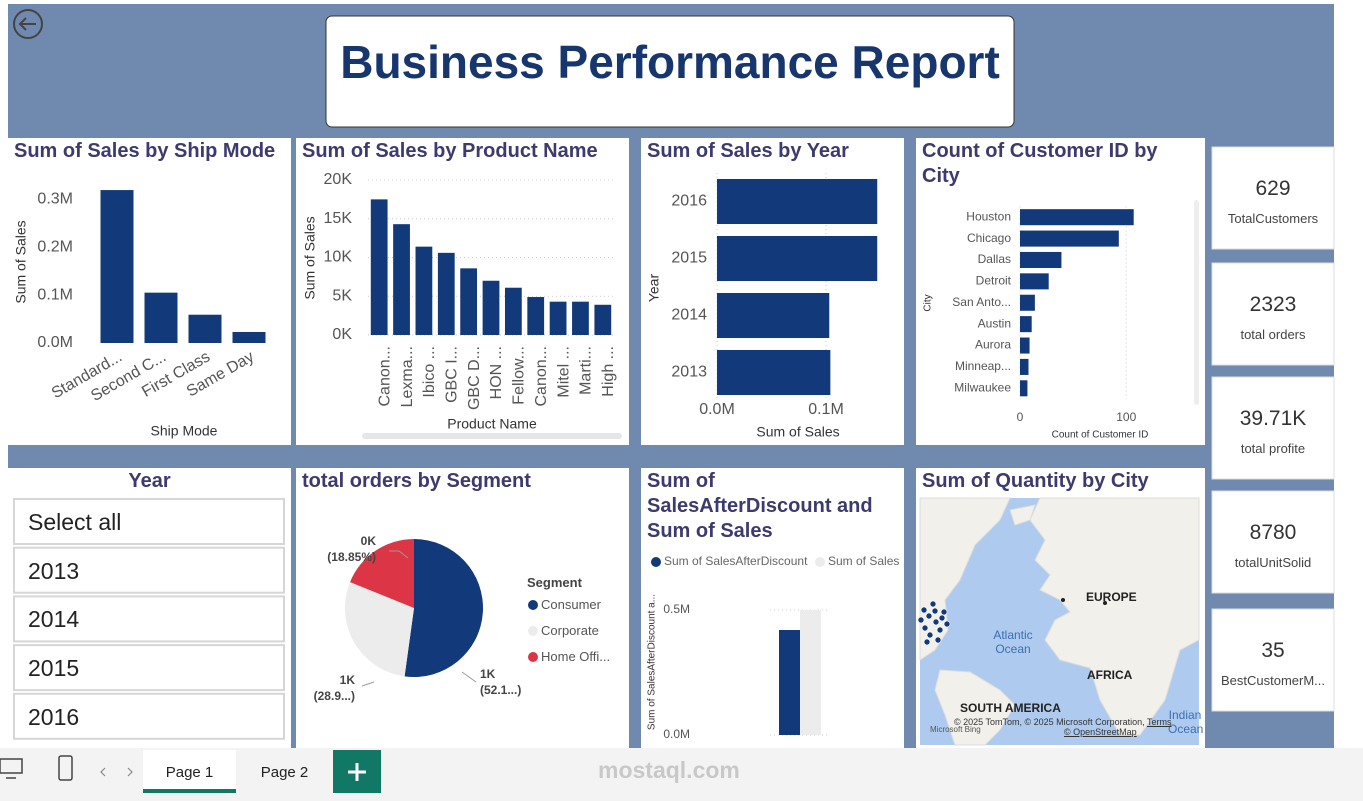  I want to click on tab-scroll-arrows, so click(116, 772).